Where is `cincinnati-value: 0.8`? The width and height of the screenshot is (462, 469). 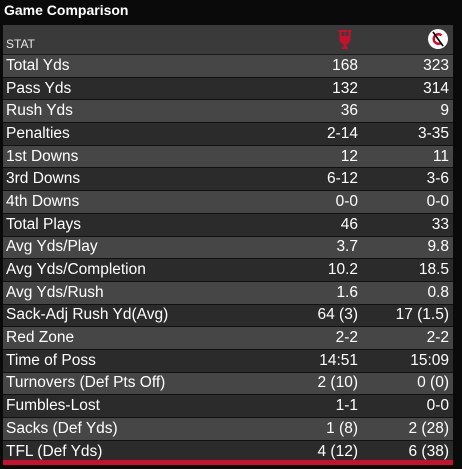
cincinnati-value: 0.8 is located at coordinates (438, 292).